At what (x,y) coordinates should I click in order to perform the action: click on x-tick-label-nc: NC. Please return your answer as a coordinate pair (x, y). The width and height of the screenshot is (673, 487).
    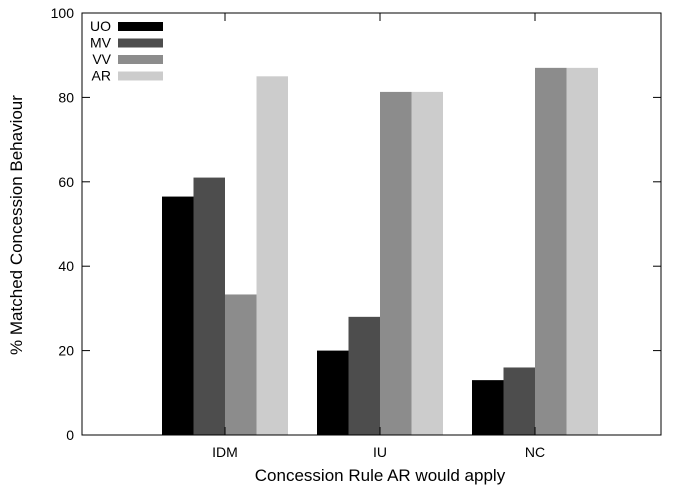
    Looking at the image, I should click on (535, 452).